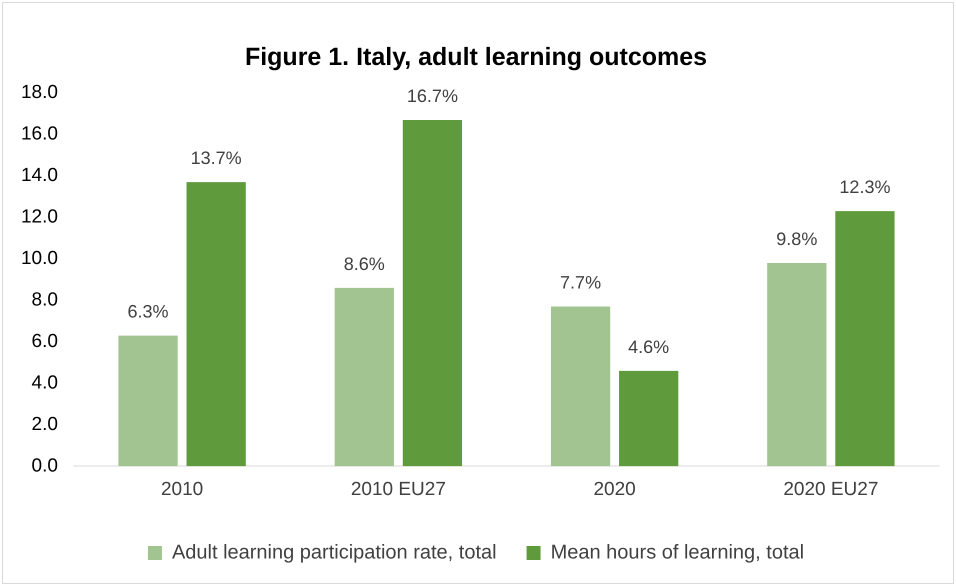 This screenshot has width=956, height=586. Describe the element at coordinates (864, 187) in the screenshot. I see `data-label: 12.3%` at that location.